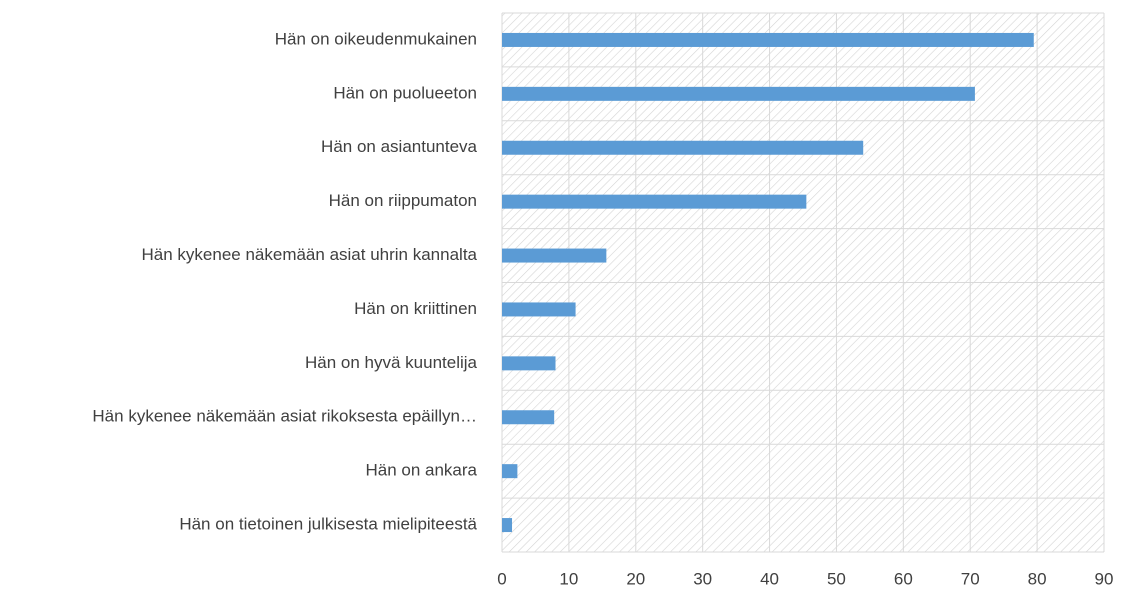 Image resolution: width=1122 pixels, height=592 pixels. What do you see at coordinates (421, 470) in the screenshot?
I see `y-tick-label: Hän on ankara` at bounding box center [421, 470].